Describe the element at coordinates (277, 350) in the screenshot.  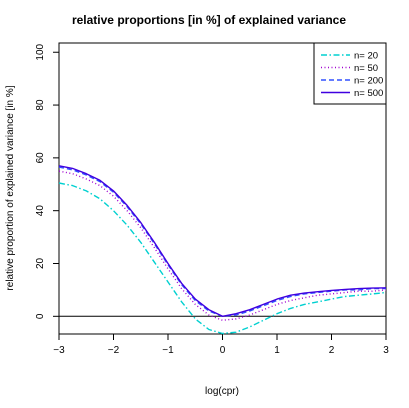
I see `x-tick-label: 1` at that location.